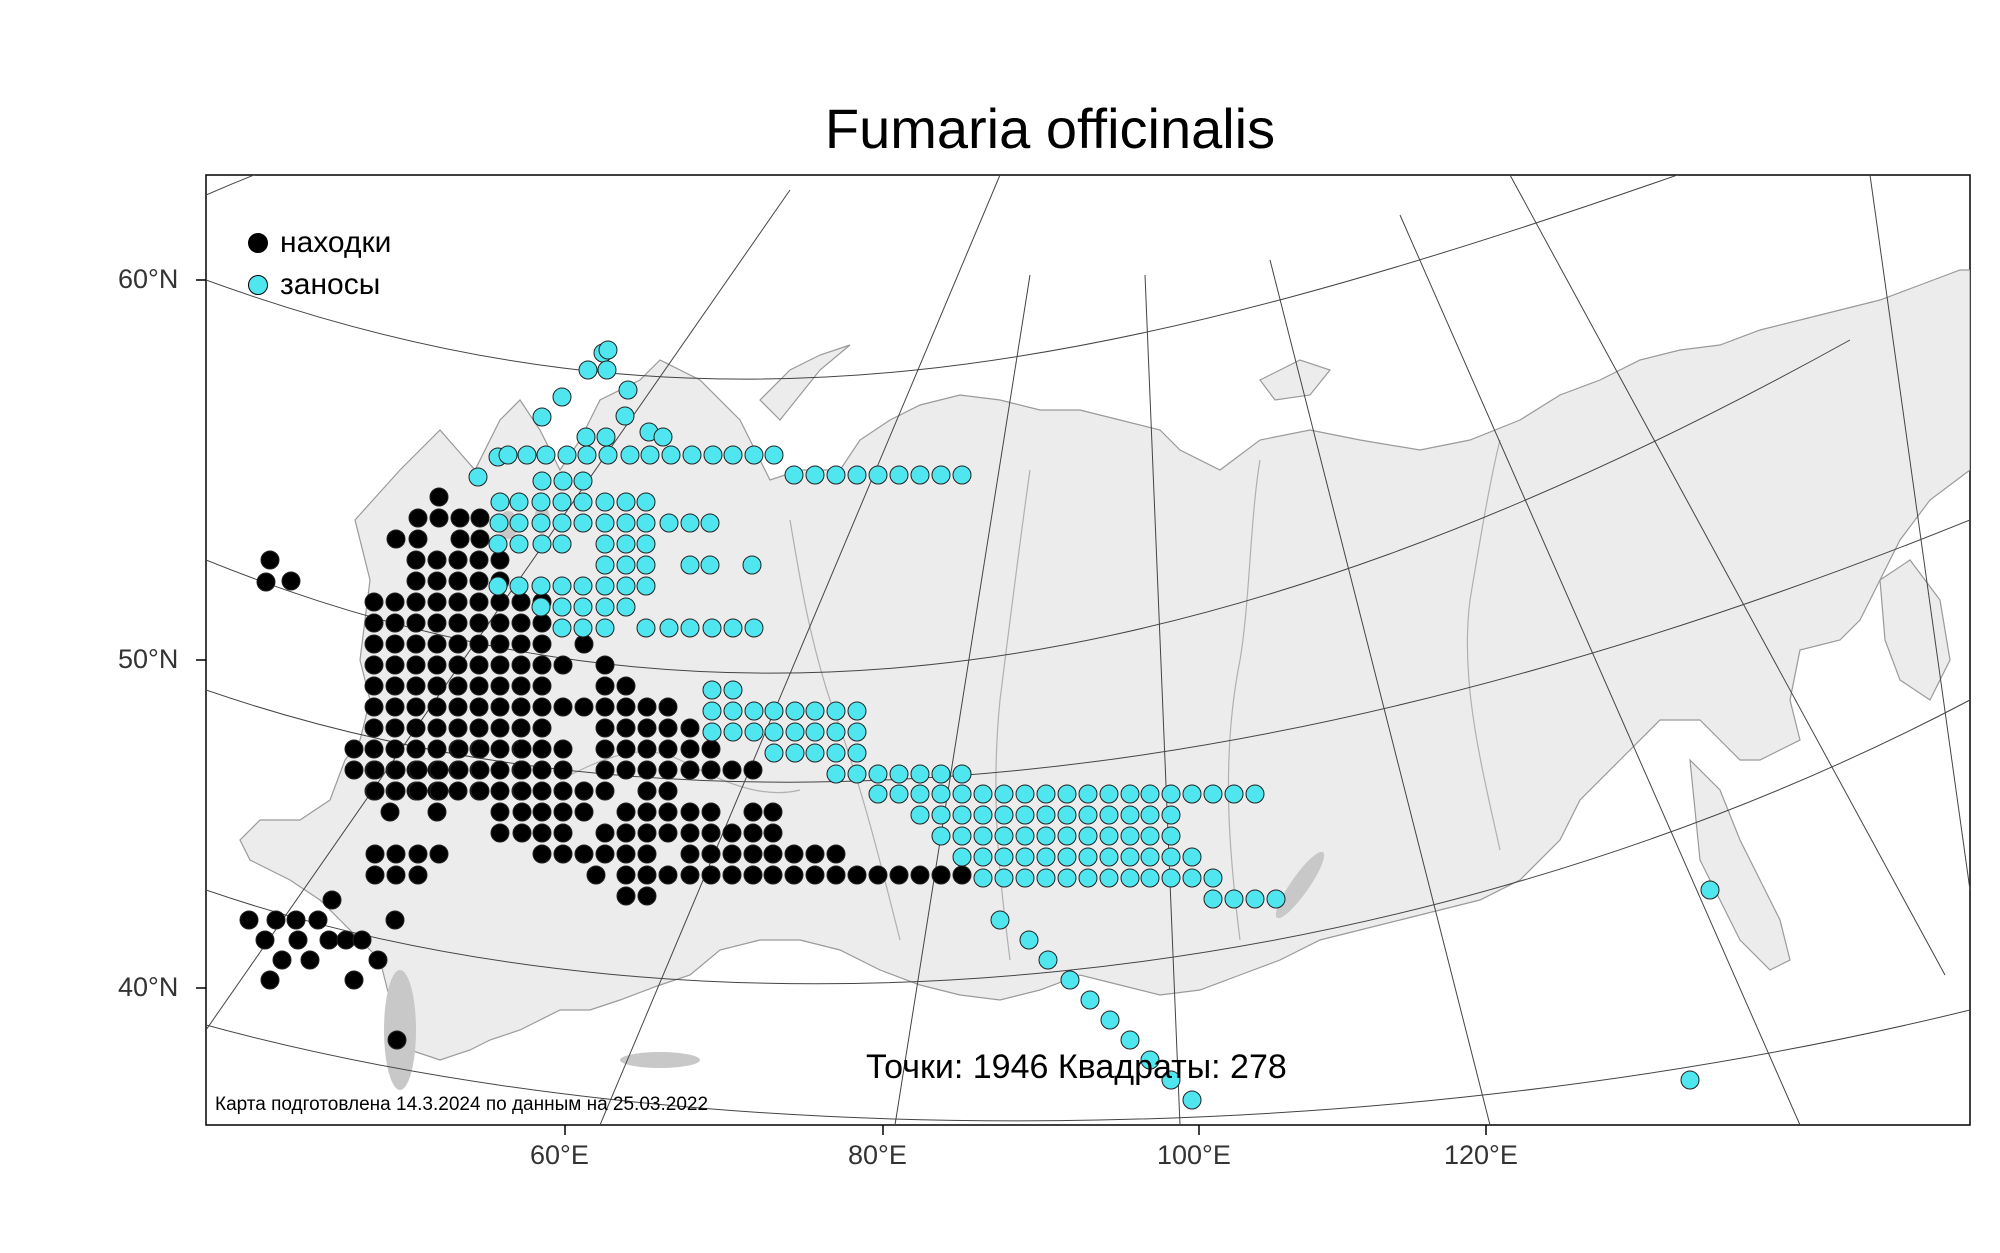 This screenshot has height=1253, width=2000. I want to click on lake-baikal, so click(1300, 885).